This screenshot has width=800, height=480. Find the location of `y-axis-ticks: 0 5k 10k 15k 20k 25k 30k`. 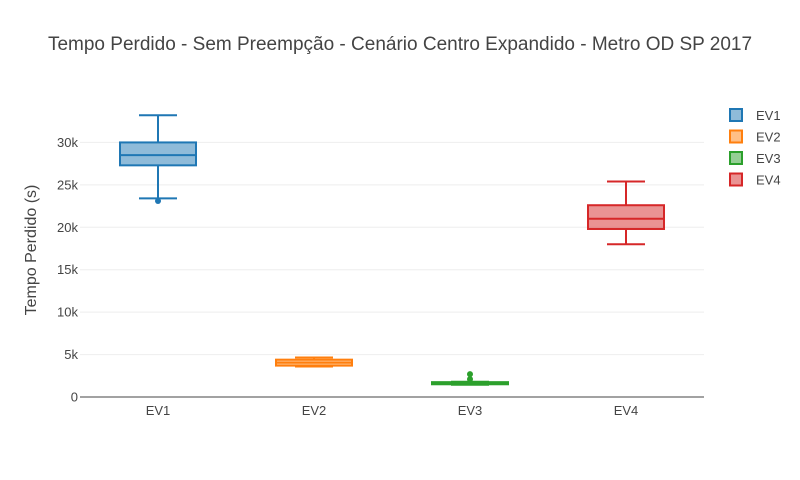

y-axis-ticks: 0 5k 10k 15k 20k 25k 30k is located at coordinates (67, 270).